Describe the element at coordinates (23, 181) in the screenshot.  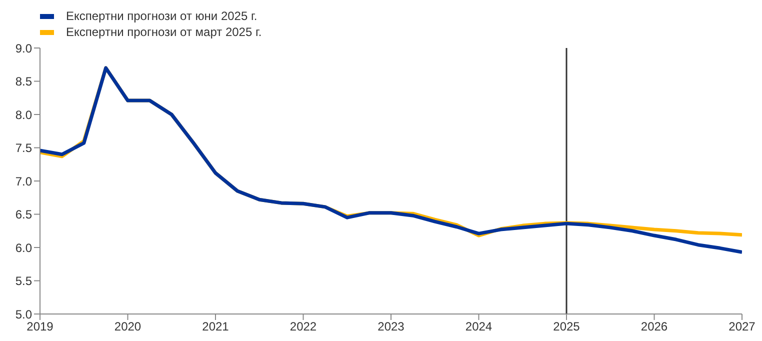
I see `y-tick-label: 7.0` at that location.